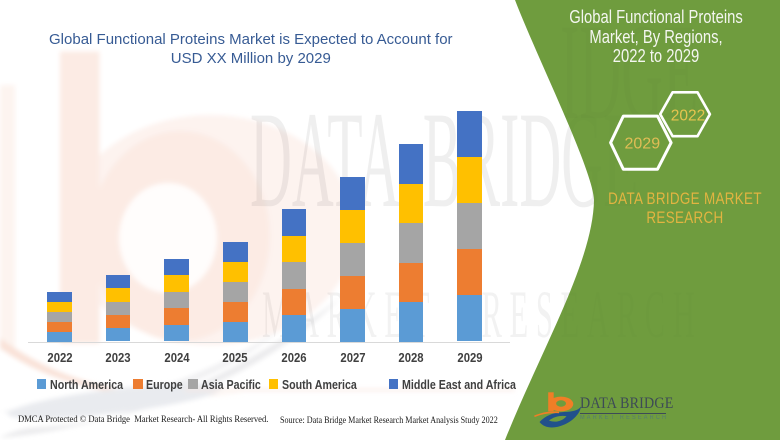 Image resolution: width=780 pixels, height=440 pixels. Describe the element at coordinates (643, 143) in the screenshot. I see `svg-text: 2029` at that location.